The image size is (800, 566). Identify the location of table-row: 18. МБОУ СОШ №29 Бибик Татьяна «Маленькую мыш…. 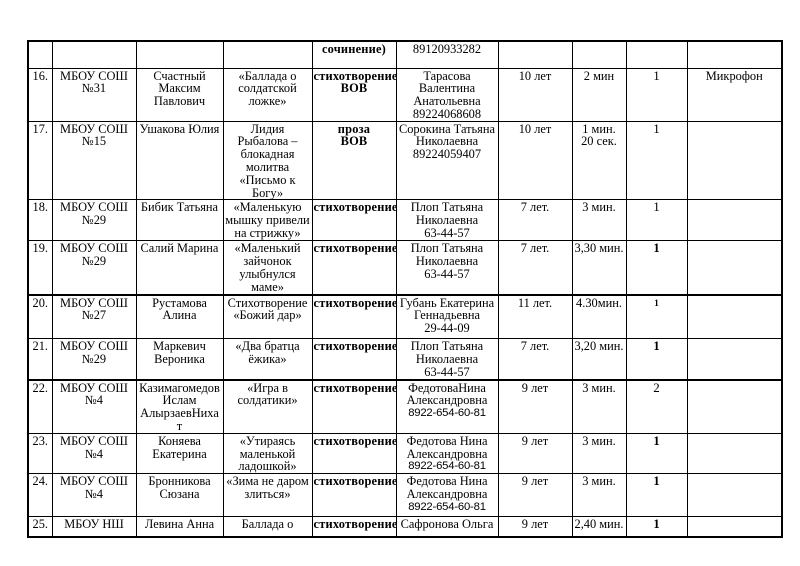
(405, 220).